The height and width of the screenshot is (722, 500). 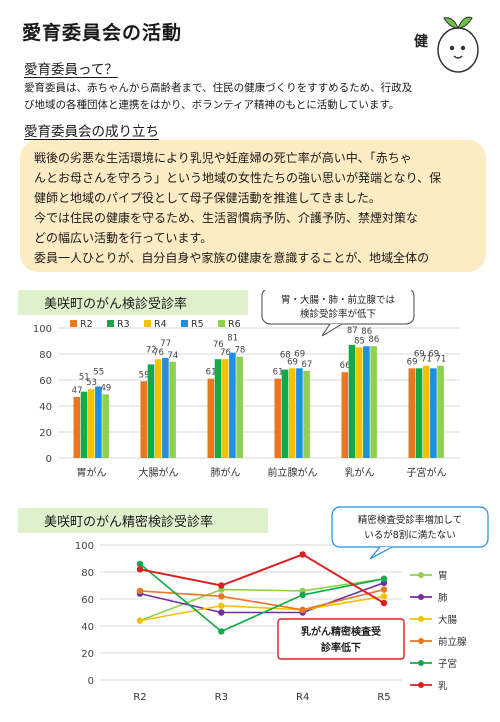 What do you see at coordinates (123, 324) in the screenshot?
I see `bar-legend-label: R3` at bounding box center [123, 324].